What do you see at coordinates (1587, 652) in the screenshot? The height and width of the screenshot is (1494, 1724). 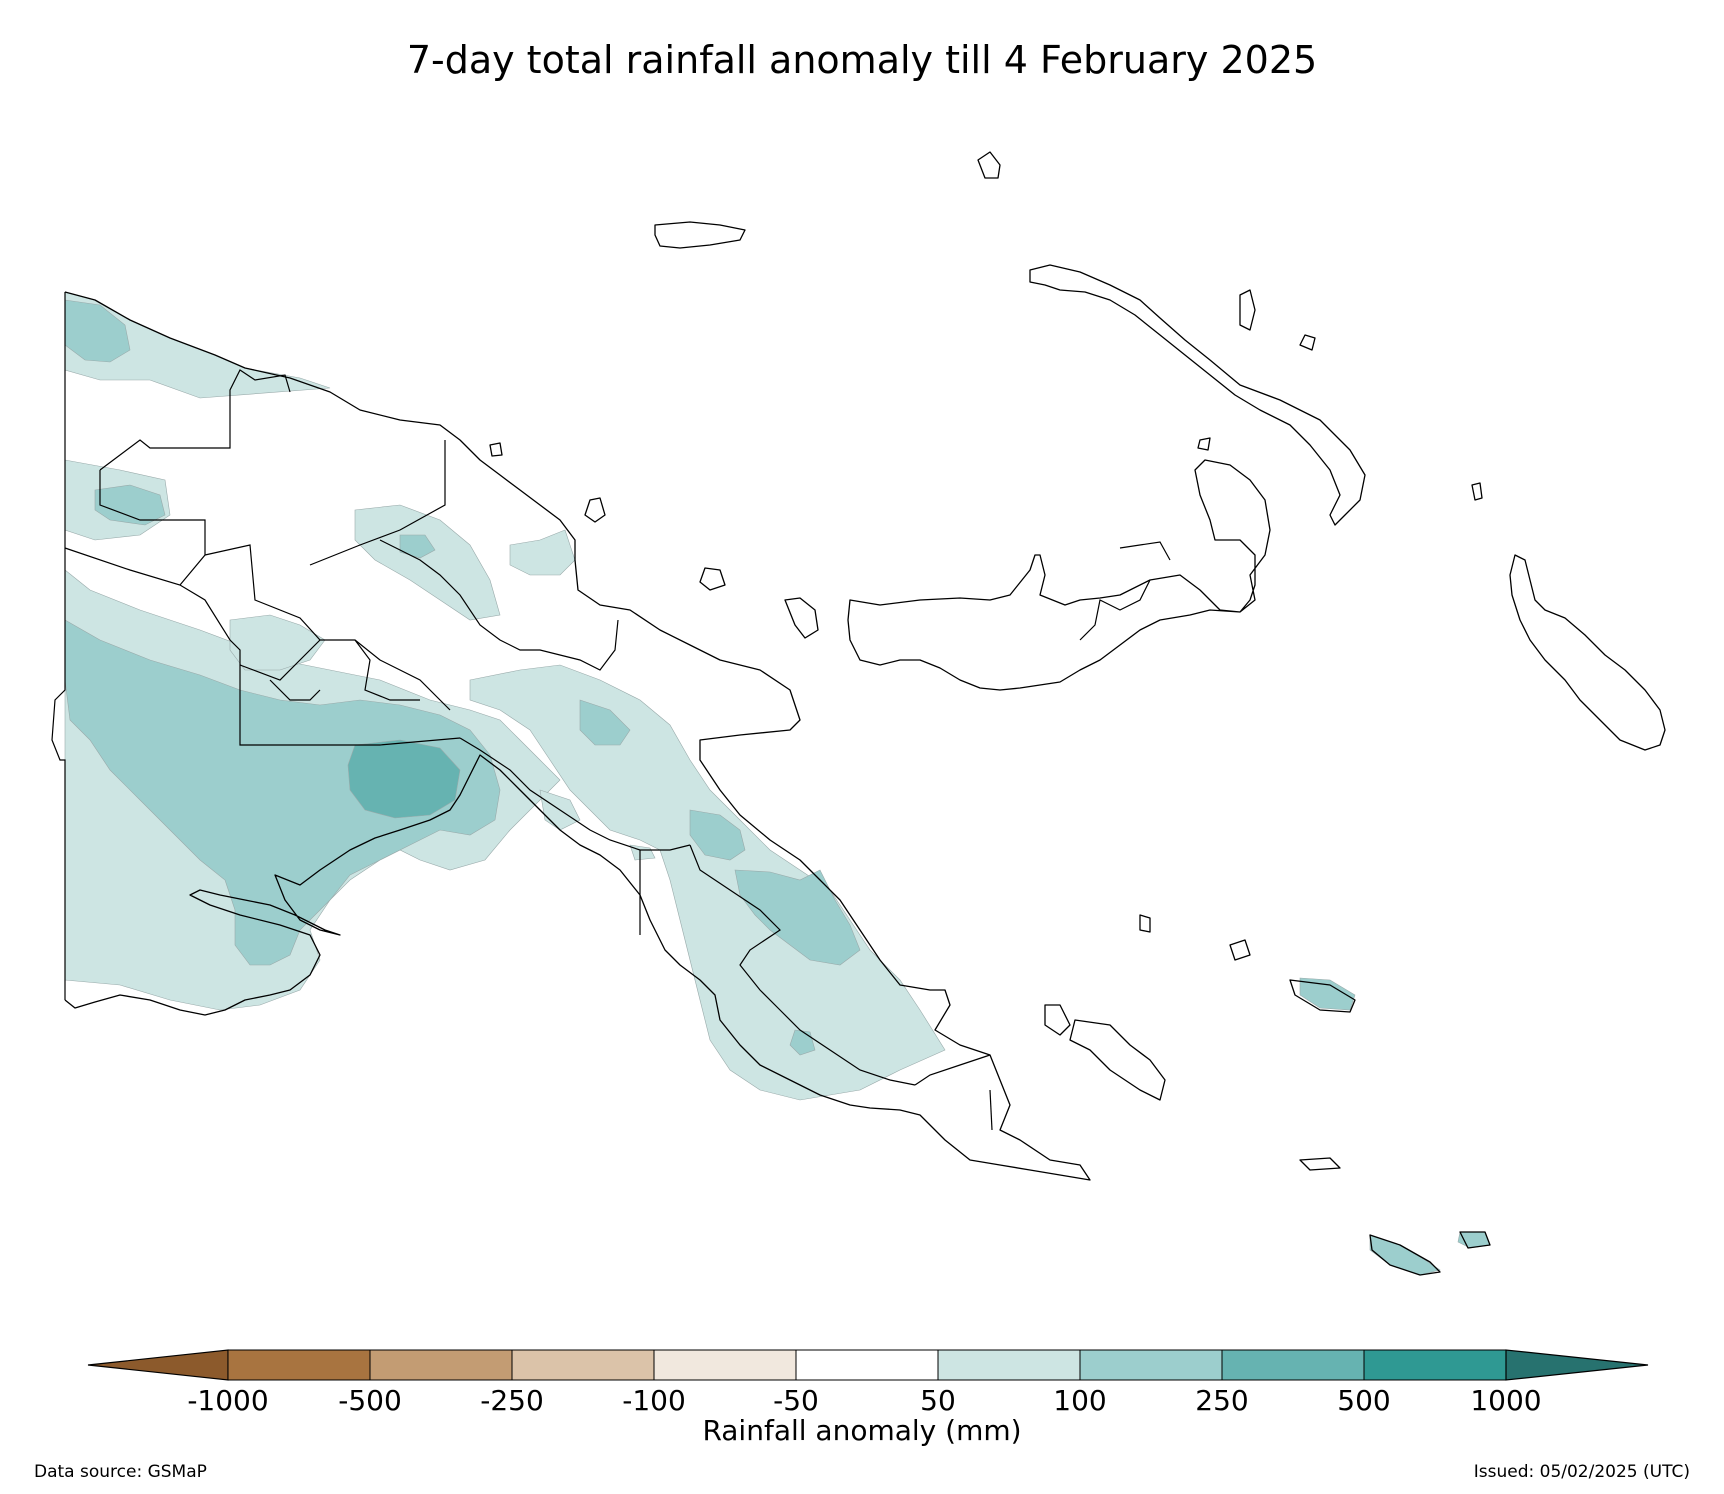 I see `bougainville-coast` at bounding box center [1587, 652].